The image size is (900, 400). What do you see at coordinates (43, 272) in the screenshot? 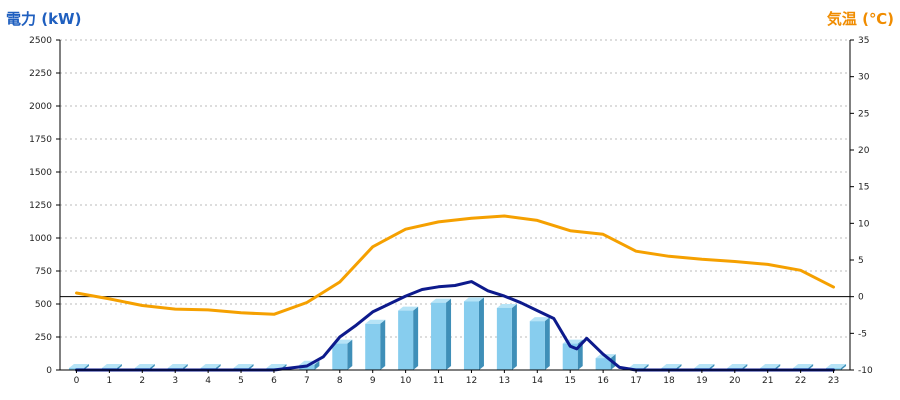
I see `y-left-tick-label: 750` at bounding box center [43, 272].